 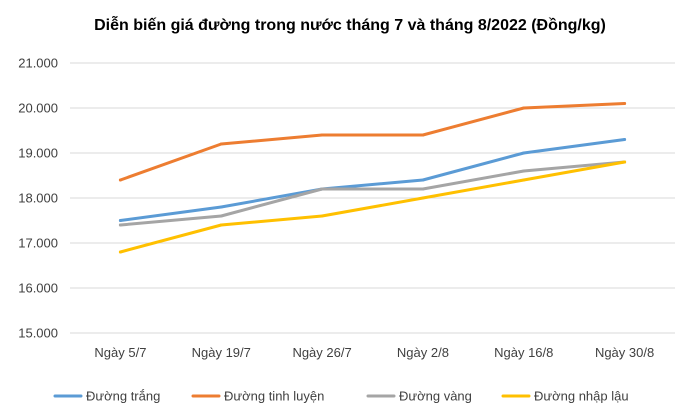 I want to click on y-tick-label: 21.000, so click(x=38, y=63).